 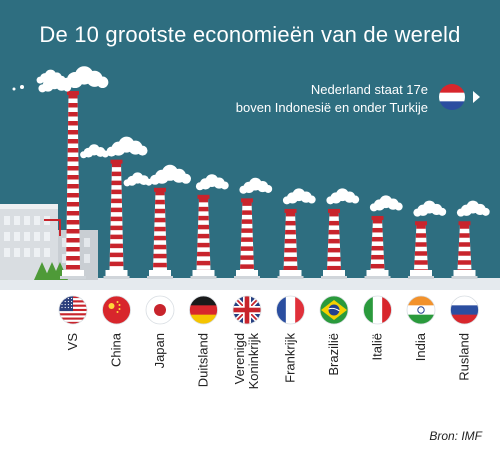 What do you see at coordinates (203, 360) in the screenshot?
I see `country-label: Duitsland` at bounding box center [203, 360].